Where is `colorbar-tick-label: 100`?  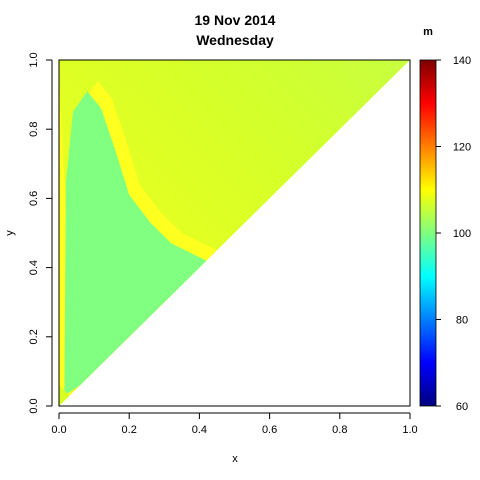 colorbar-tick-label: 100 is located at coordinates (462, 234).